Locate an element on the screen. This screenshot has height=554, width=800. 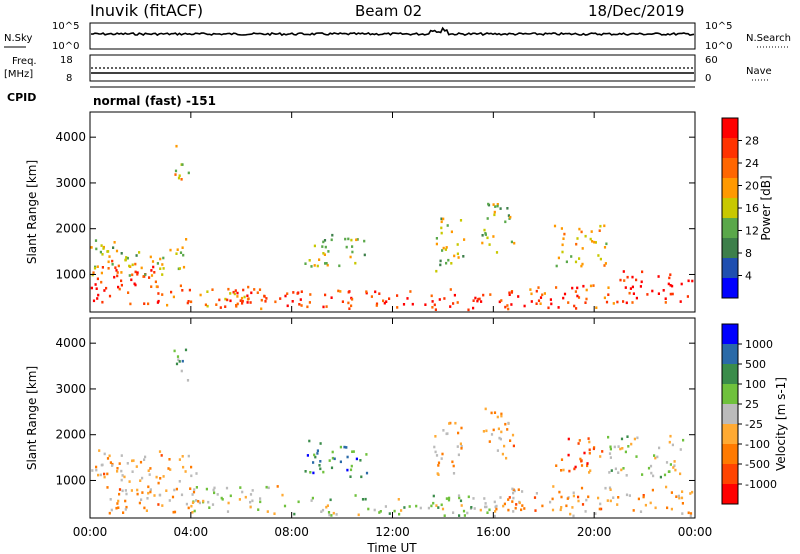
colorbar-tick-label: 20 is located at coordinates (752, 186).